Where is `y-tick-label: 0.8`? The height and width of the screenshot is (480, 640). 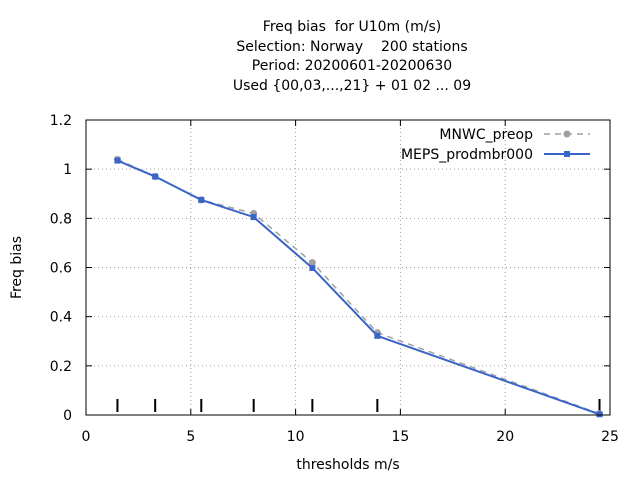 y-tick-label: 0.8 is located at coordinates (61, 219).